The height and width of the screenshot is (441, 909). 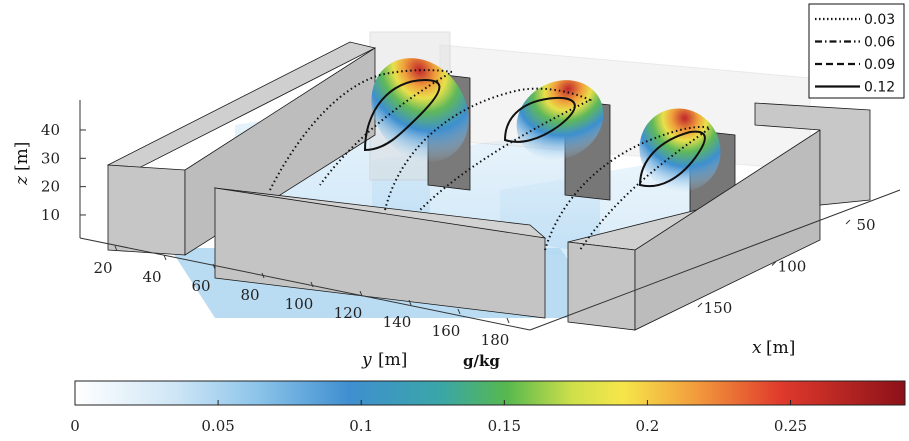 What do you see at coordinates (50, 130) in the screenshot?
I see `z-tick-label: 40` at bounding box center [50, 130].